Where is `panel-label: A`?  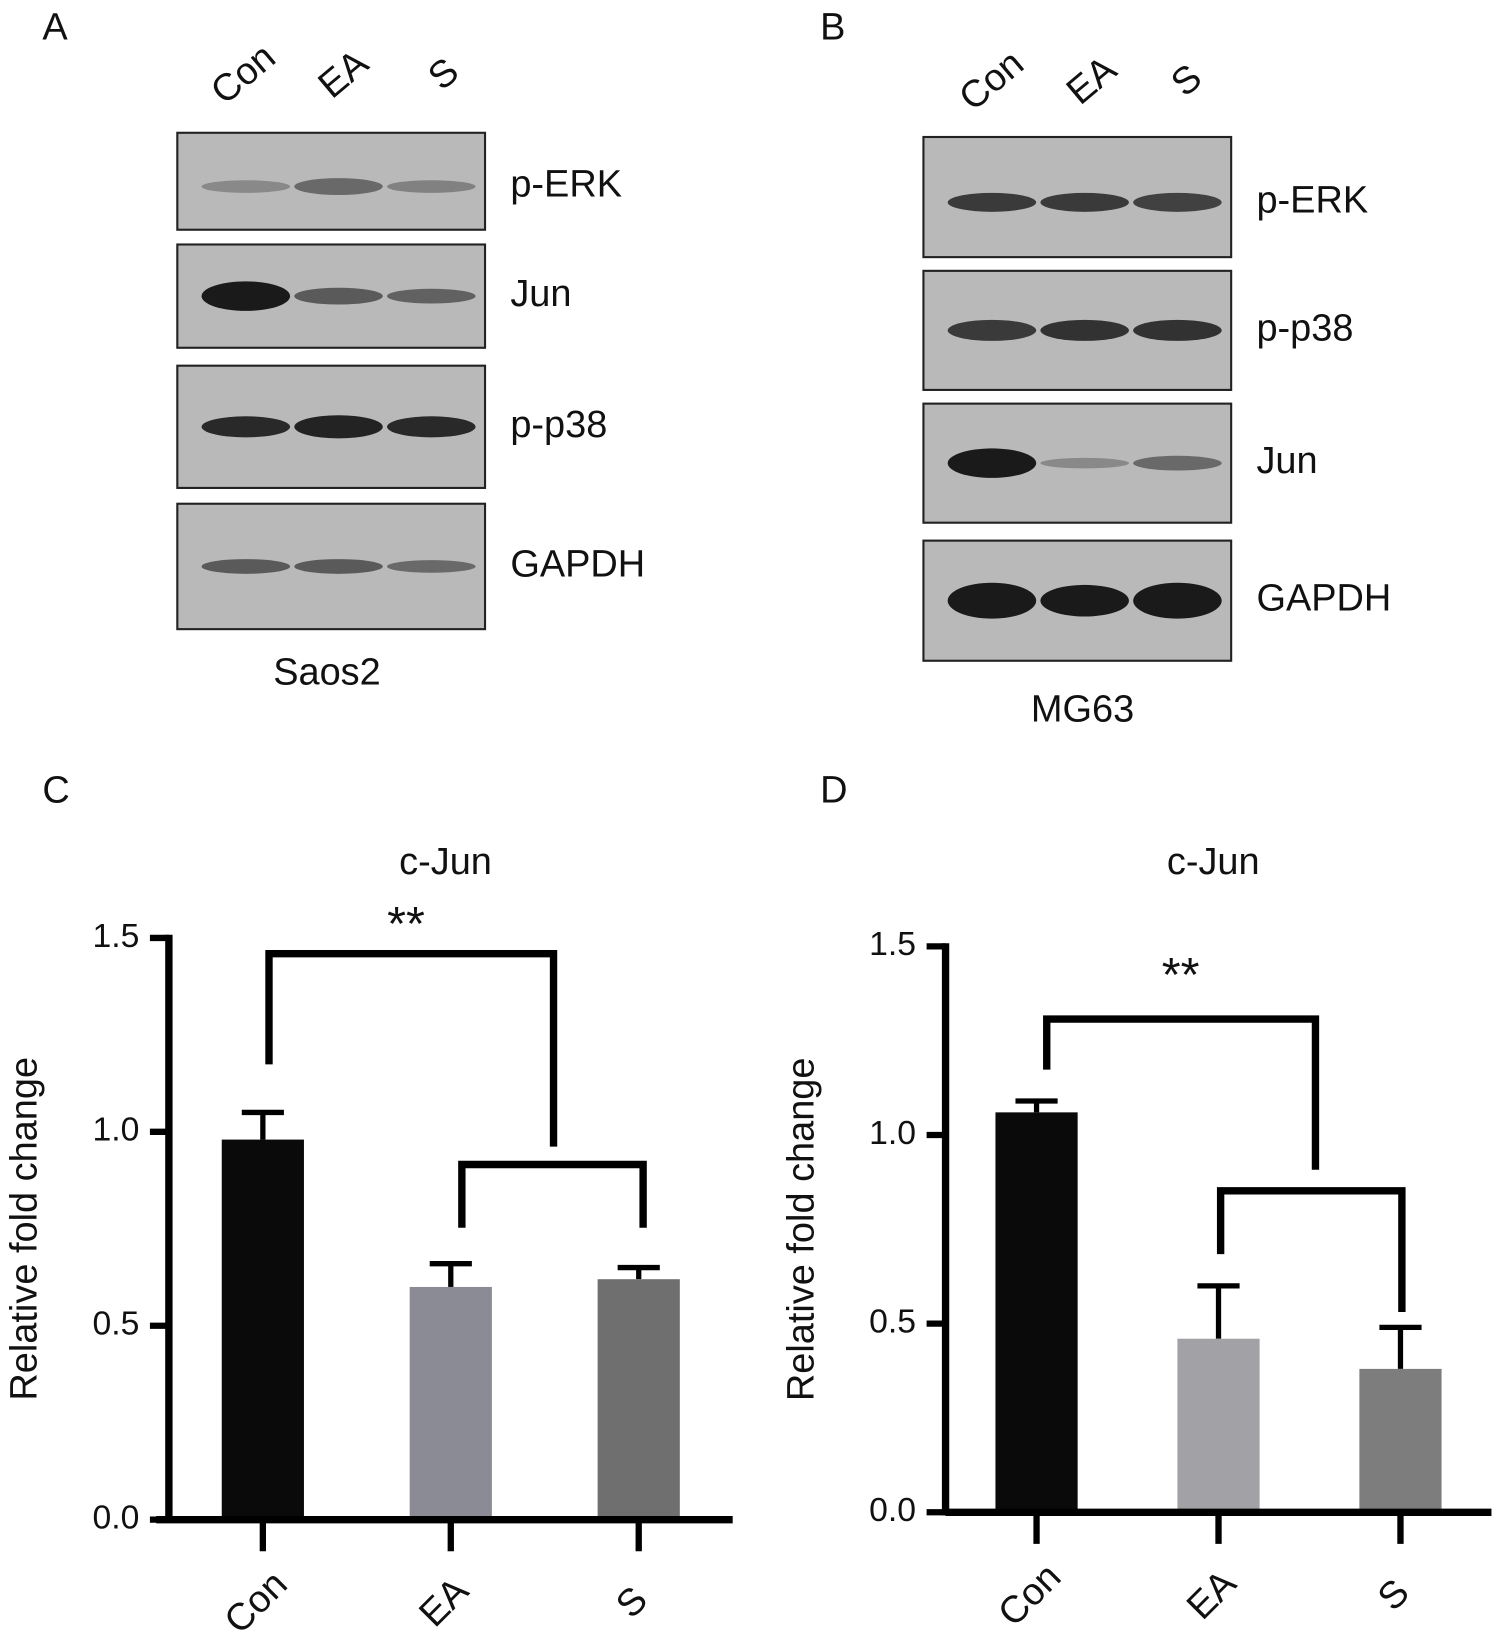
panel-label: A is located at coordinates (55, 28).